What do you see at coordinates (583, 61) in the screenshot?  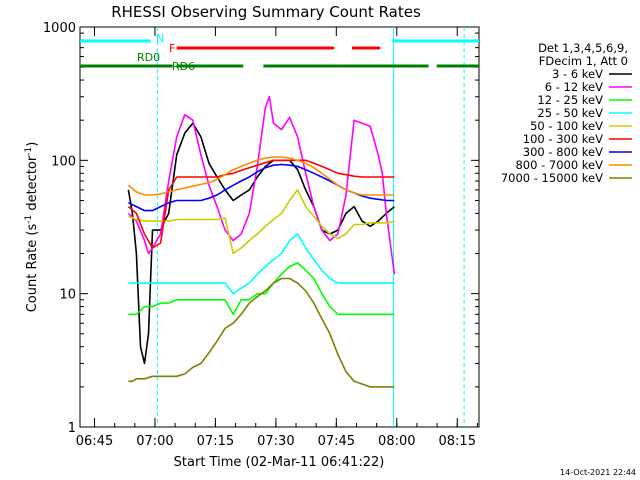 I see `legend-header-line: FDecim 1, Att 0` at bounding box center [583, 61].